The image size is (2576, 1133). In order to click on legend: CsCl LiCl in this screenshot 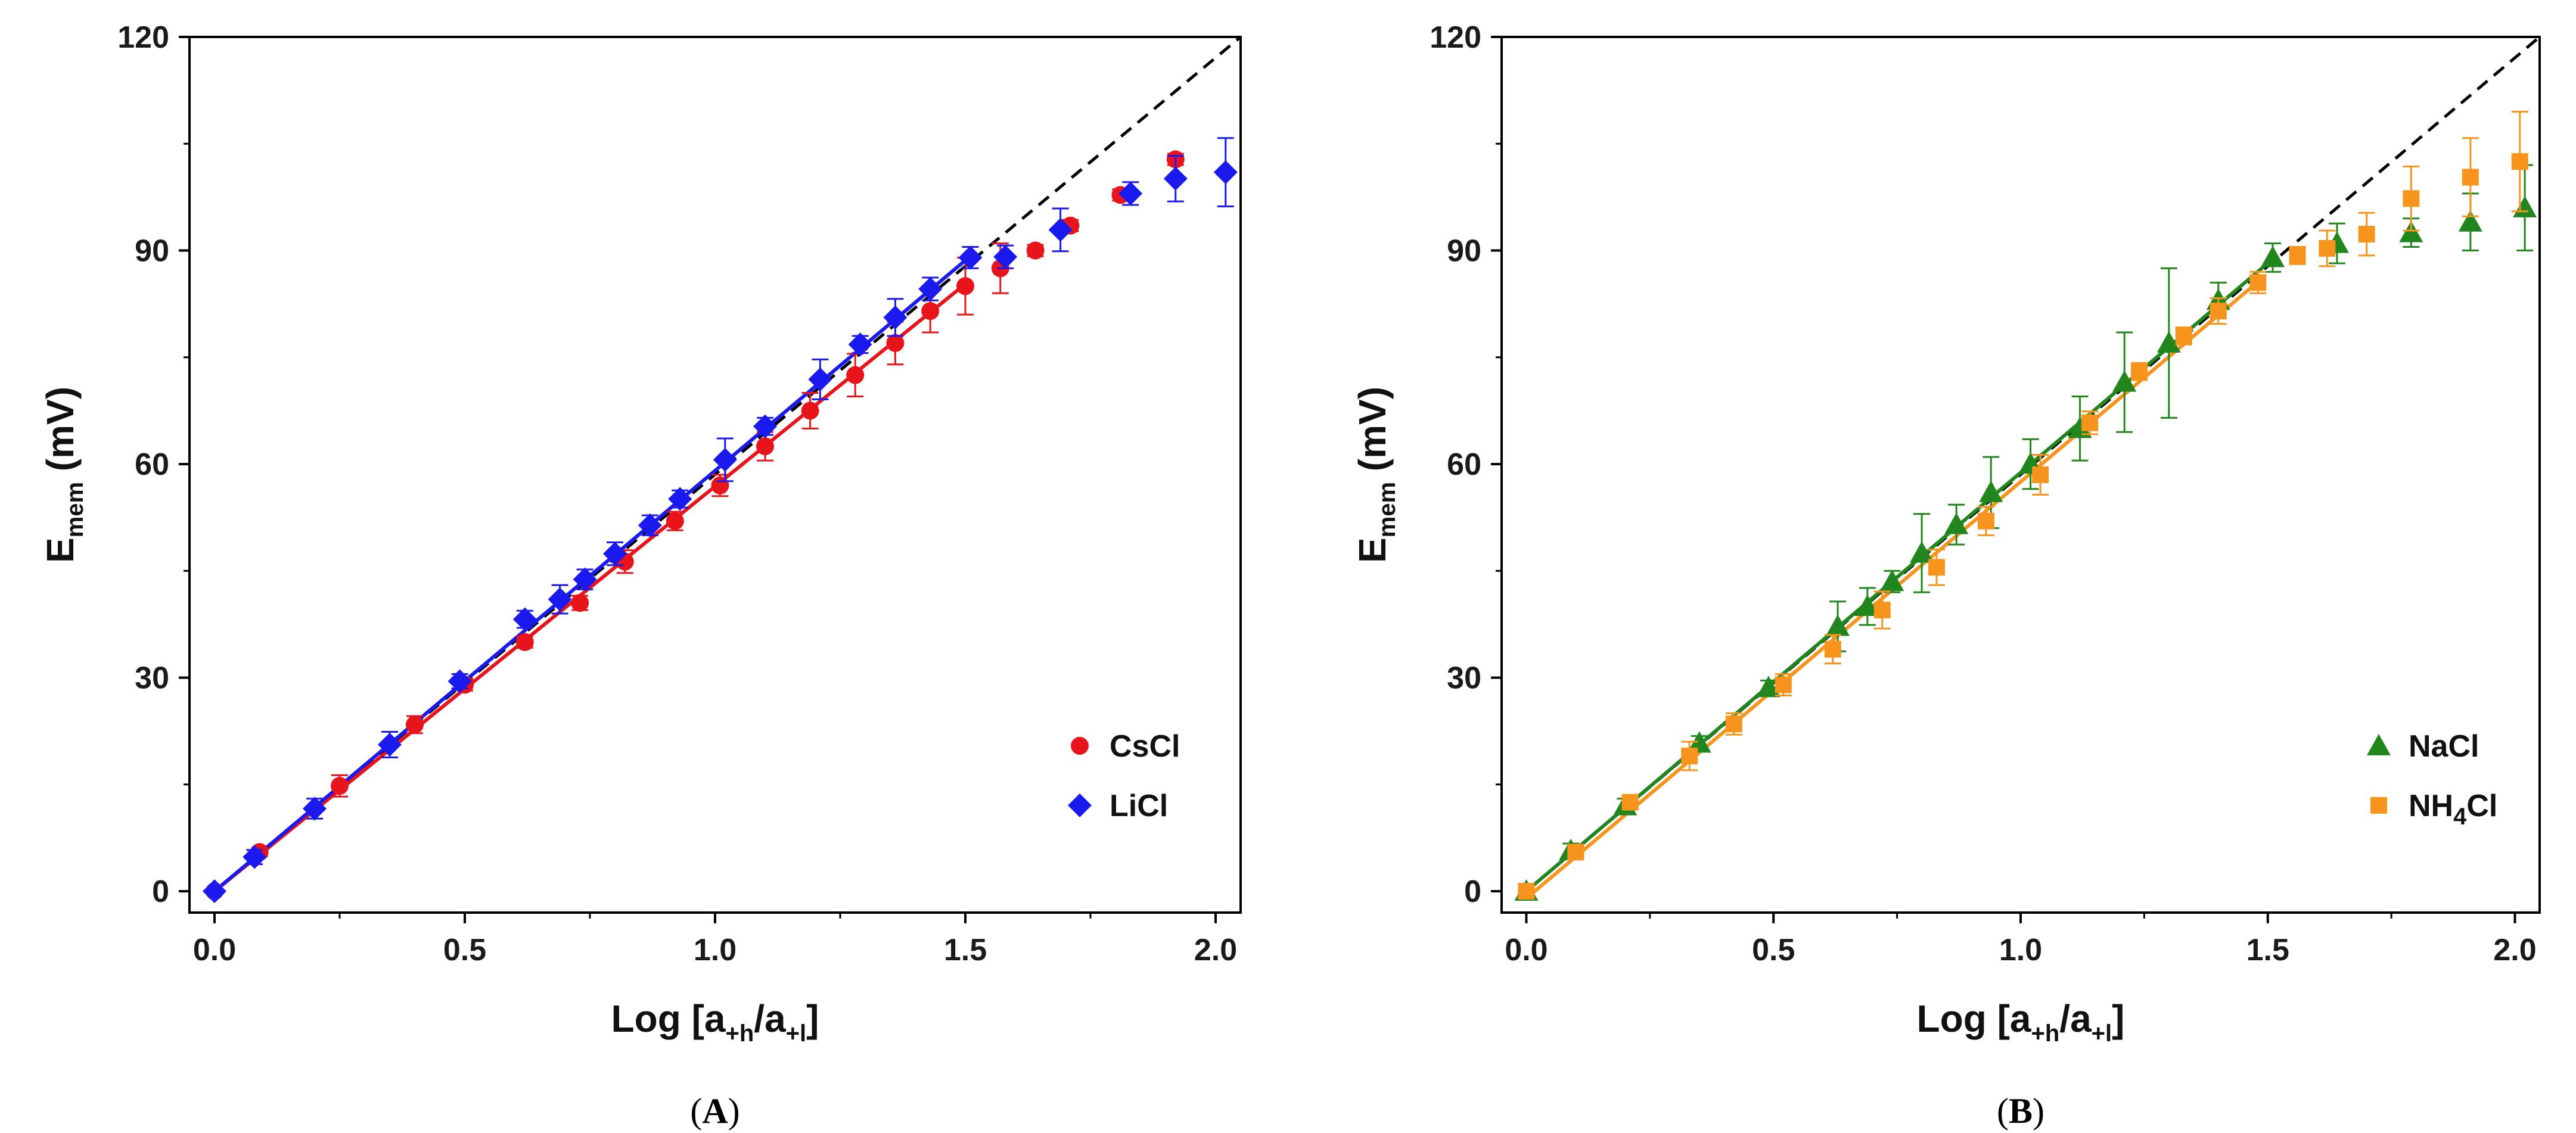, I will do `click(1124, 776)`.